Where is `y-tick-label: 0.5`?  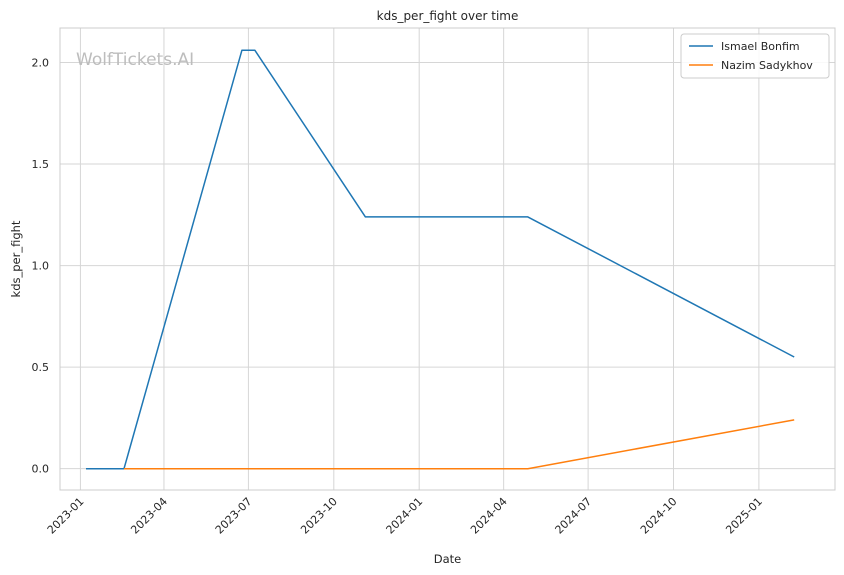 y-tick-label: 0.5 is located at coordinates (41, 367).